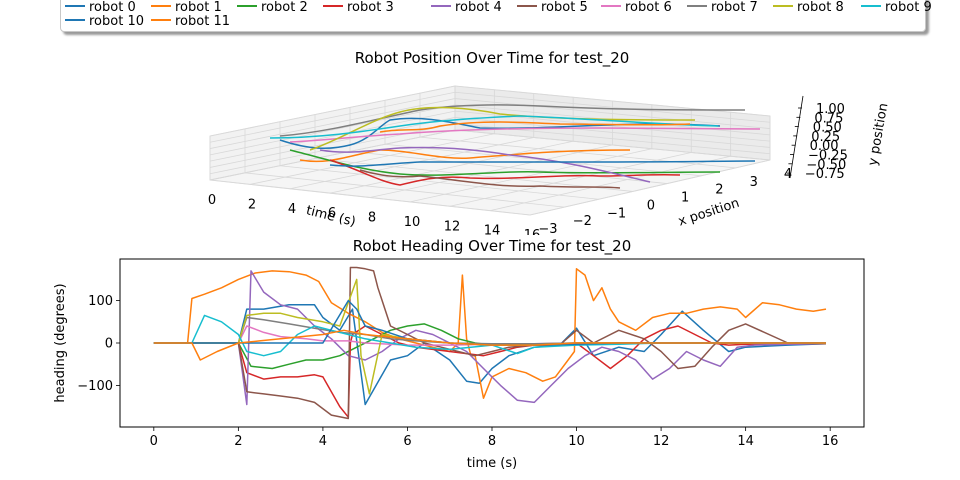 This screenshot has height=480, width=960. I want to click on legend-item-robot-3: robot 3, so click(358, 8).